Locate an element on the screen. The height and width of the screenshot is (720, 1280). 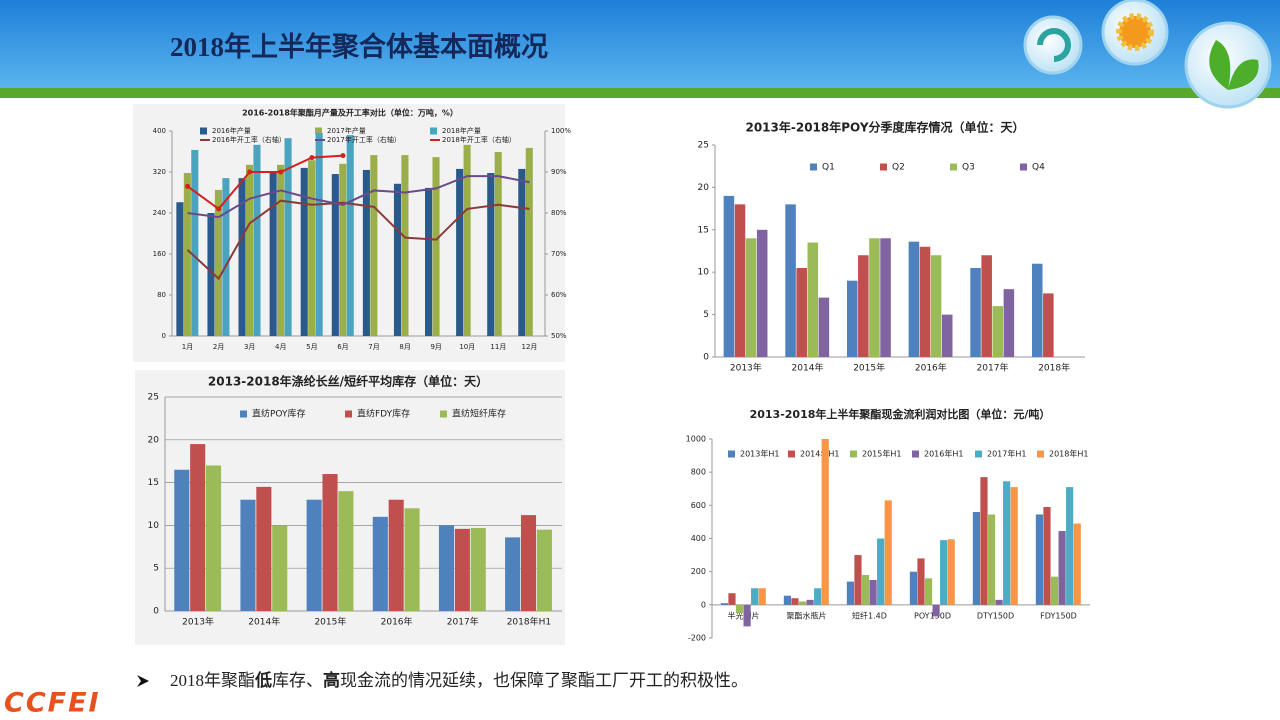
x-tick-label: 2013年 is located at coordinates (198, 622).